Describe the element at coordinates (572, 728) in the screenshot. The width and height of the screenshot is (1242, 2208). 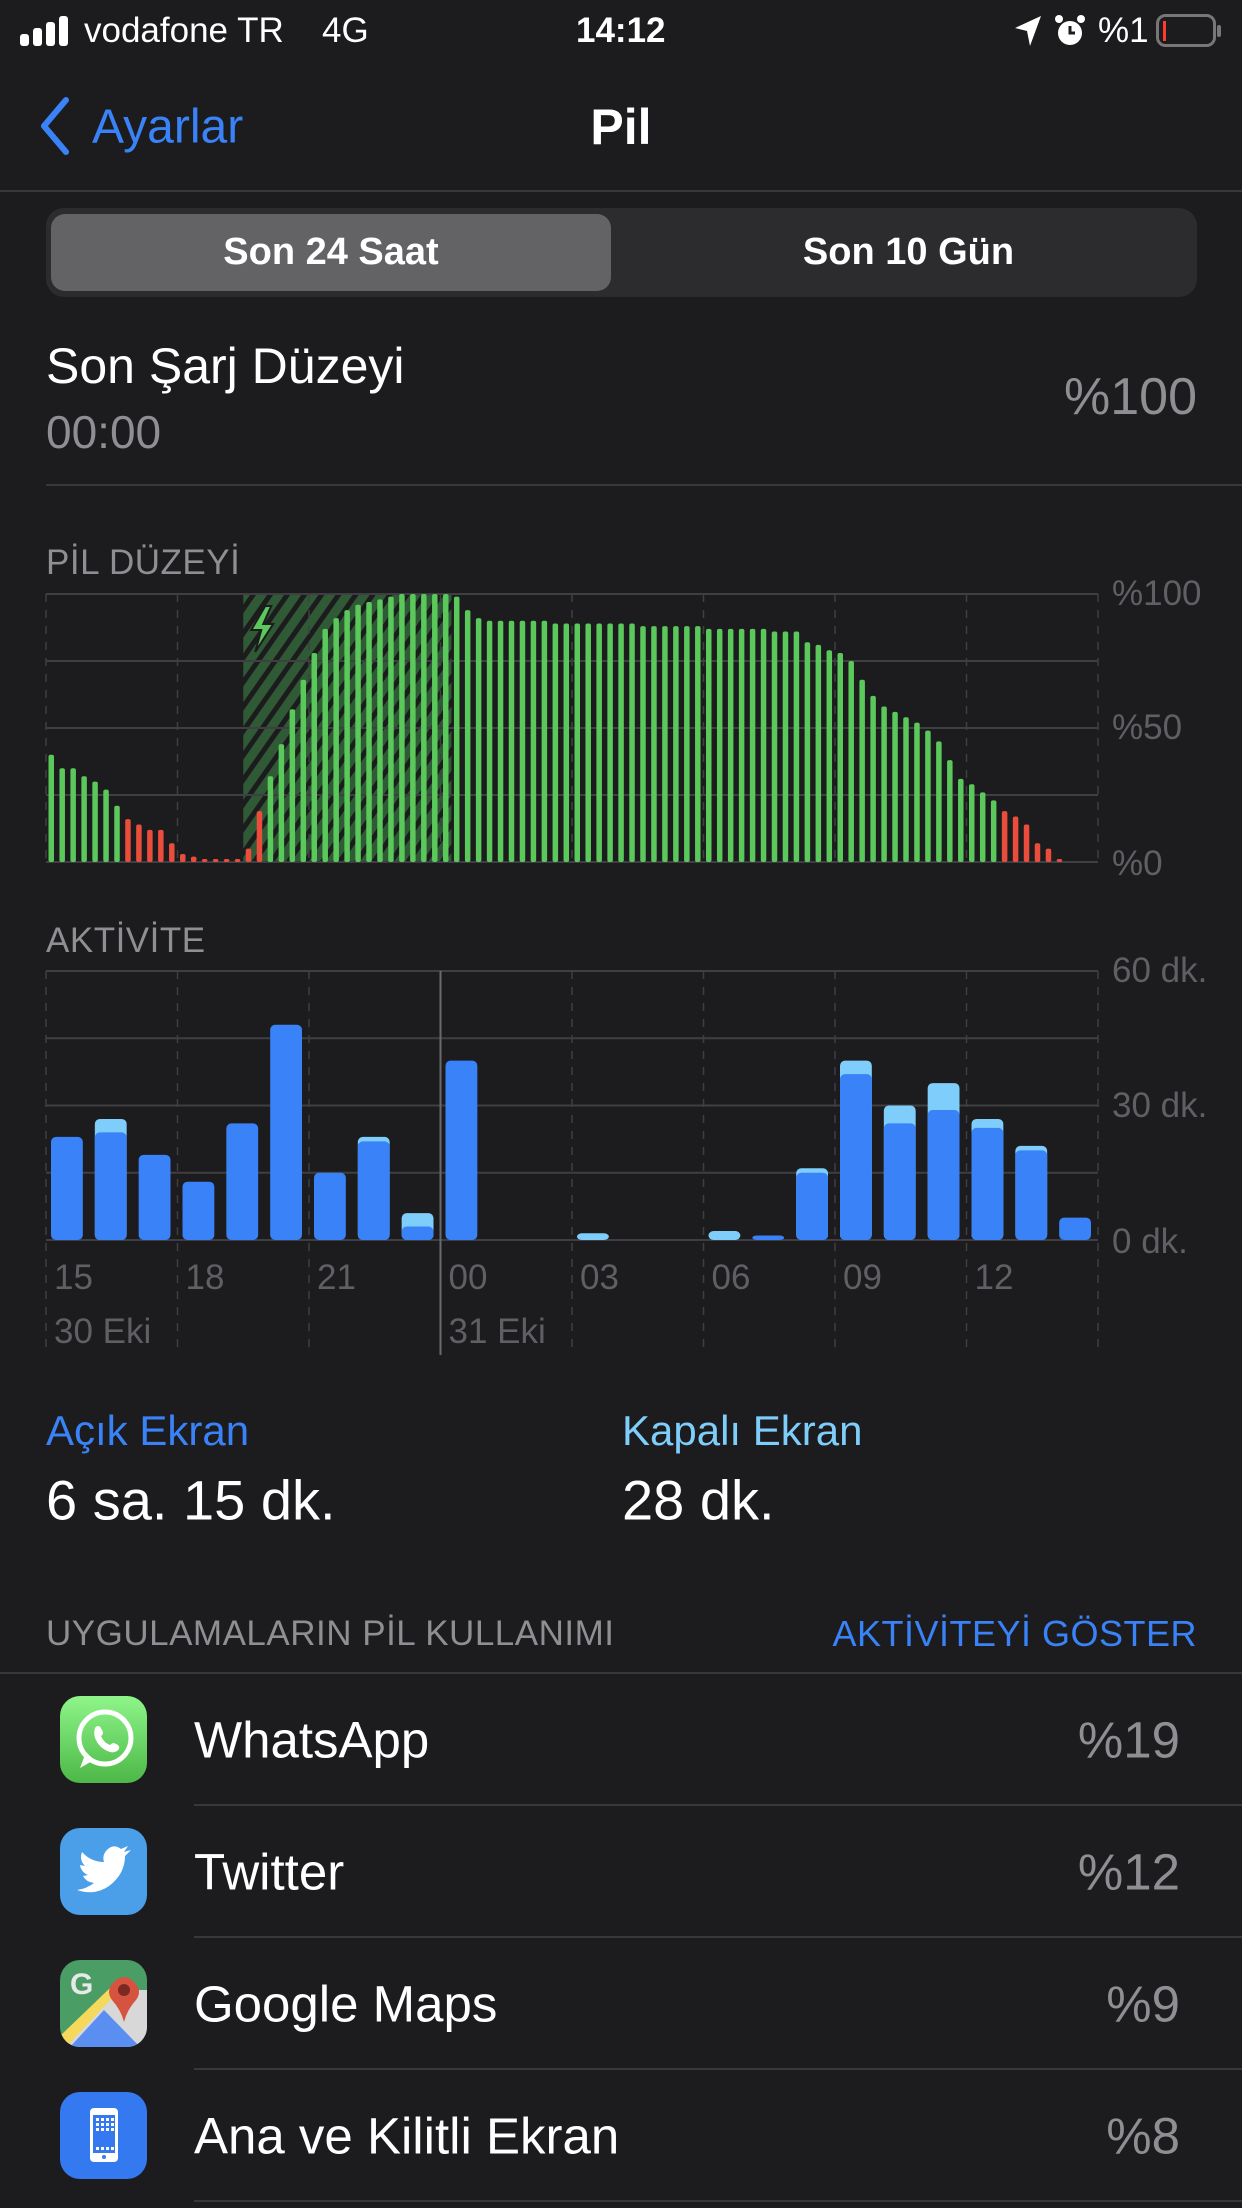
I see `battery-level-chart` at that location.